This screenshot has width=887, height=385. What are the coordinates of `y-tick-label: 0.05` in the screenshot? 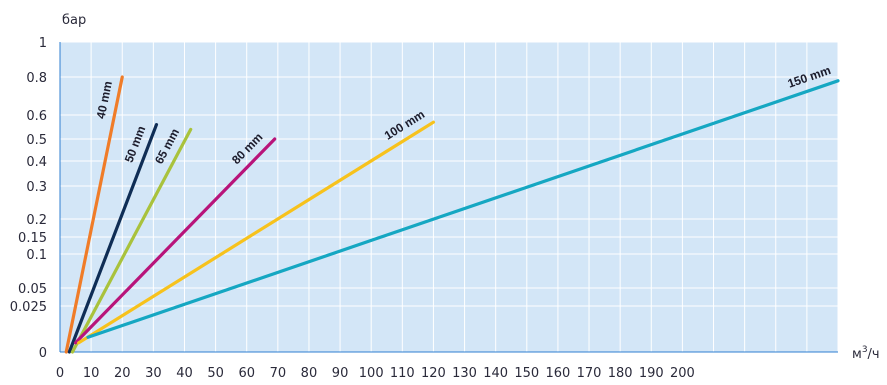 It's located at (32, 289).